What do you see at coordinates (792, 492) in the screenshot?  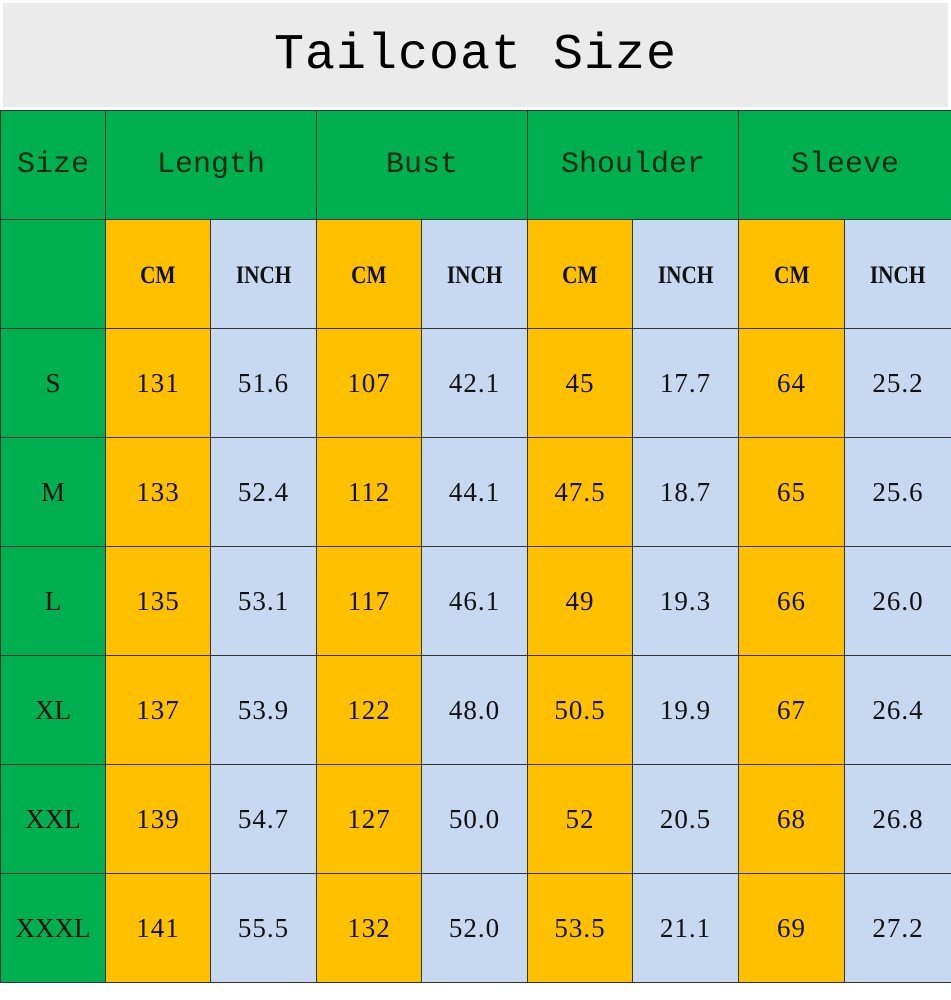 I see `cm-value: 65` at bounding box center [792, 492].